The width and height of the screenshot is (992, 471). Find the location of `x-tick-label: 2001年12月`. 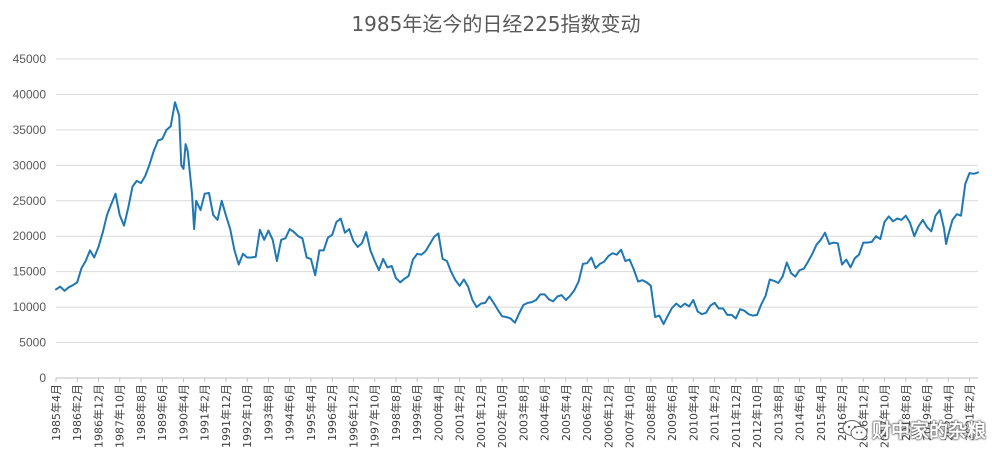

x-tick-label: 2001年12月 is located at coordinates (481, 416).